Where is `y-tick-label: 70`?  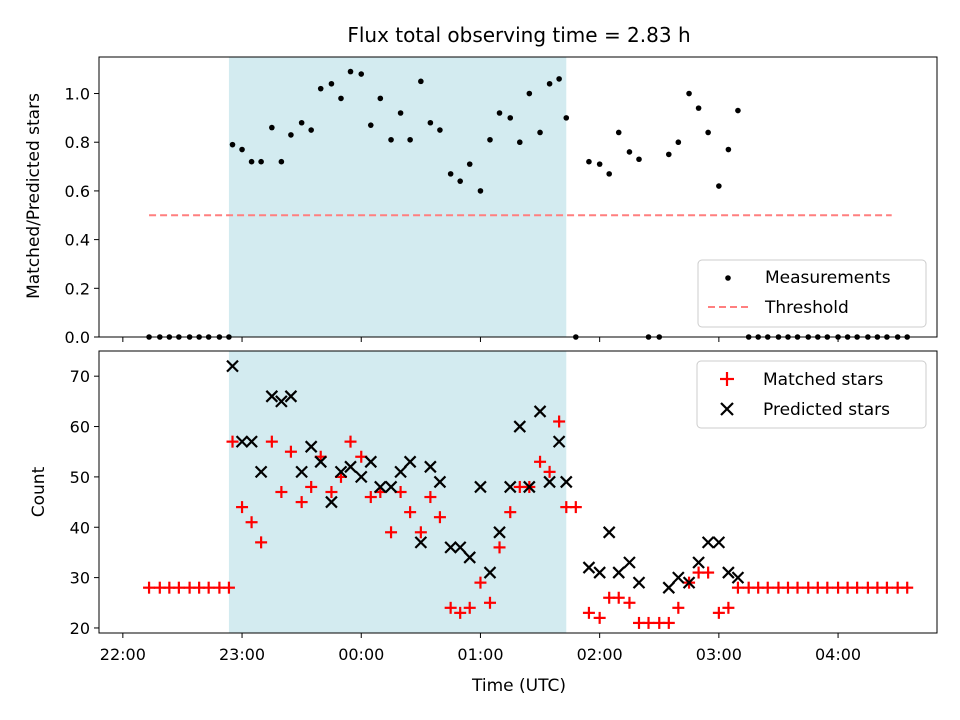
y-tick-label: 70 is located at coordinates (80, 376).